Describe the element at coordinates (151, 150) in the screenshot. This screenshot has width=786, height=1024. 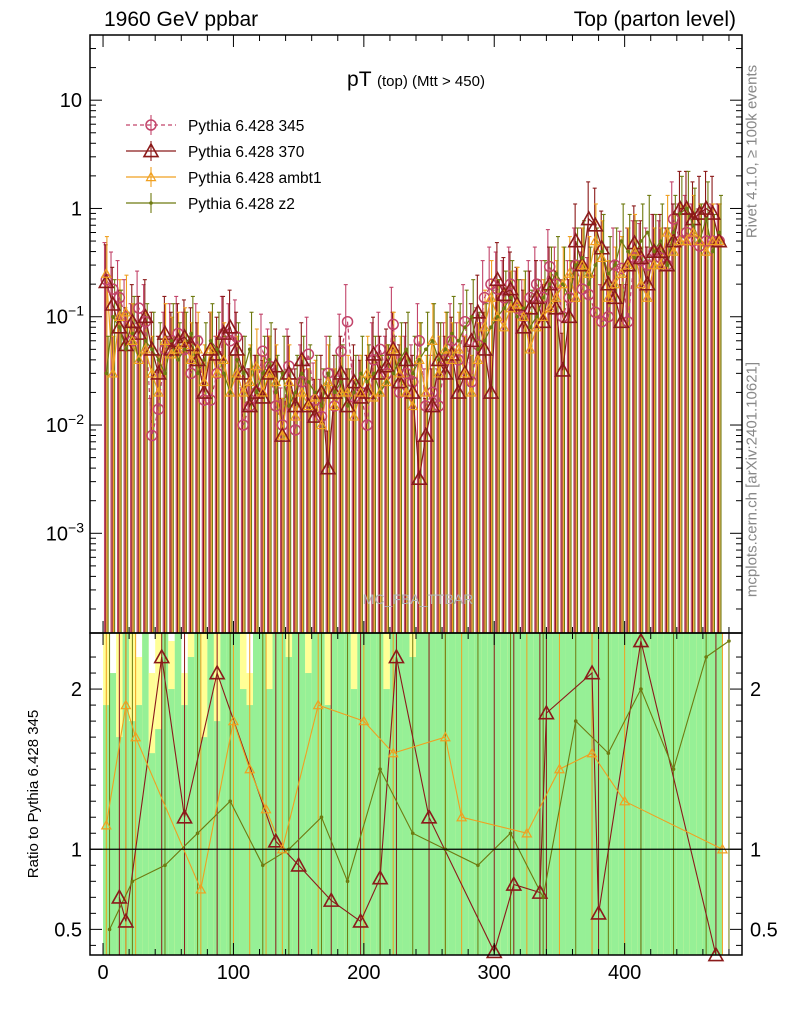
I see `legend-marker-p370` at that location.